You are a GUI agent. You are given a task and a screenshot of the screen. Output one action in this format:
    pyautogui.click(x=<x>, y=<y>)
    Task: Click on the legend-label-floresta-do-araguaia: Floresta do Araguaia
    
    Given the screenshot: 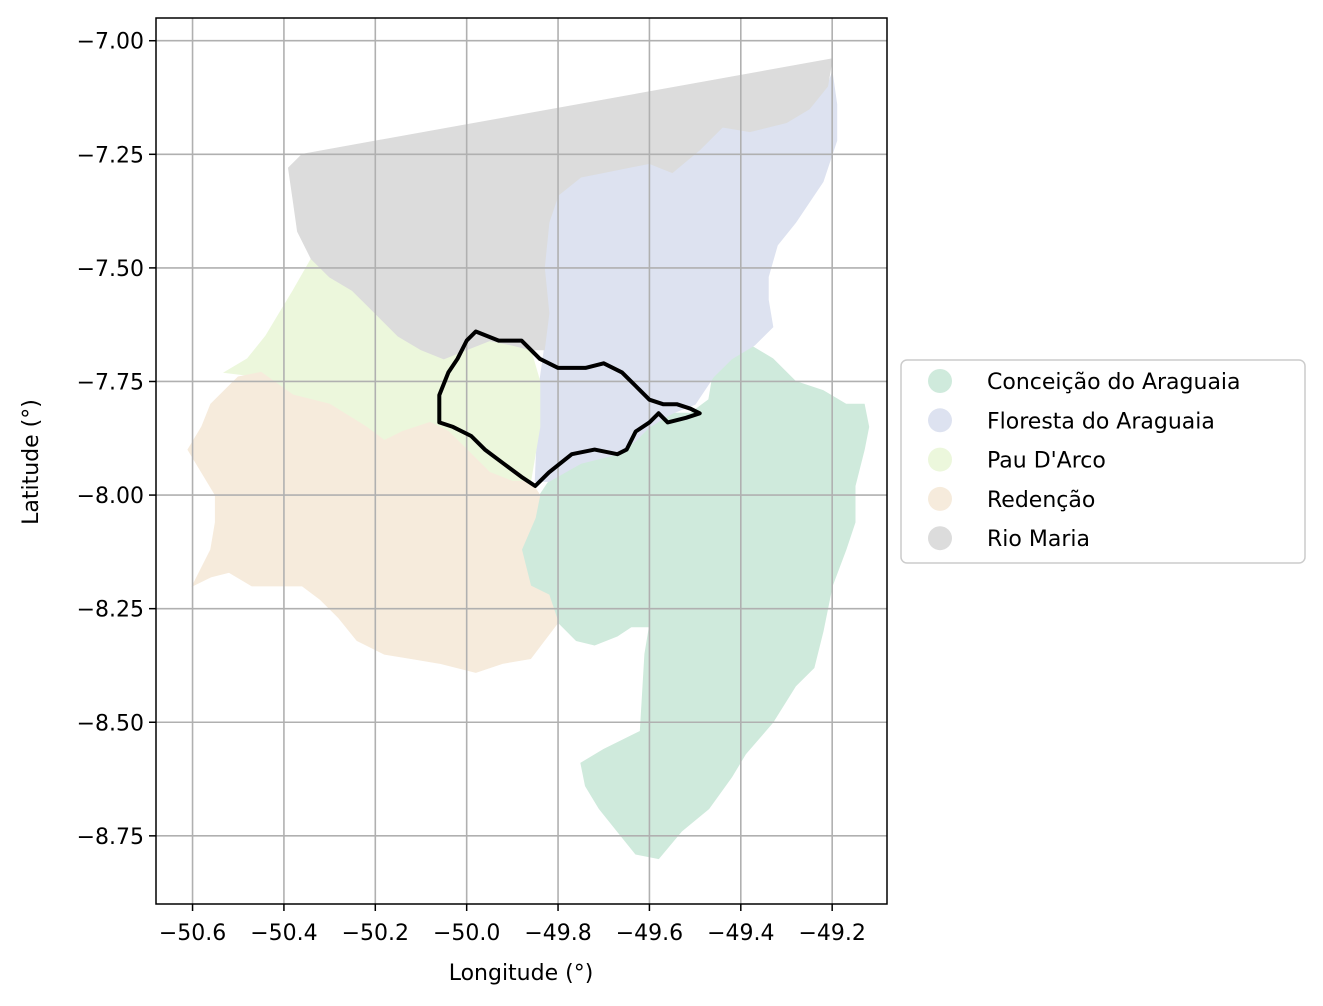 What is the action you would take?
    pyautogui.click(x=1101, y=421)
    